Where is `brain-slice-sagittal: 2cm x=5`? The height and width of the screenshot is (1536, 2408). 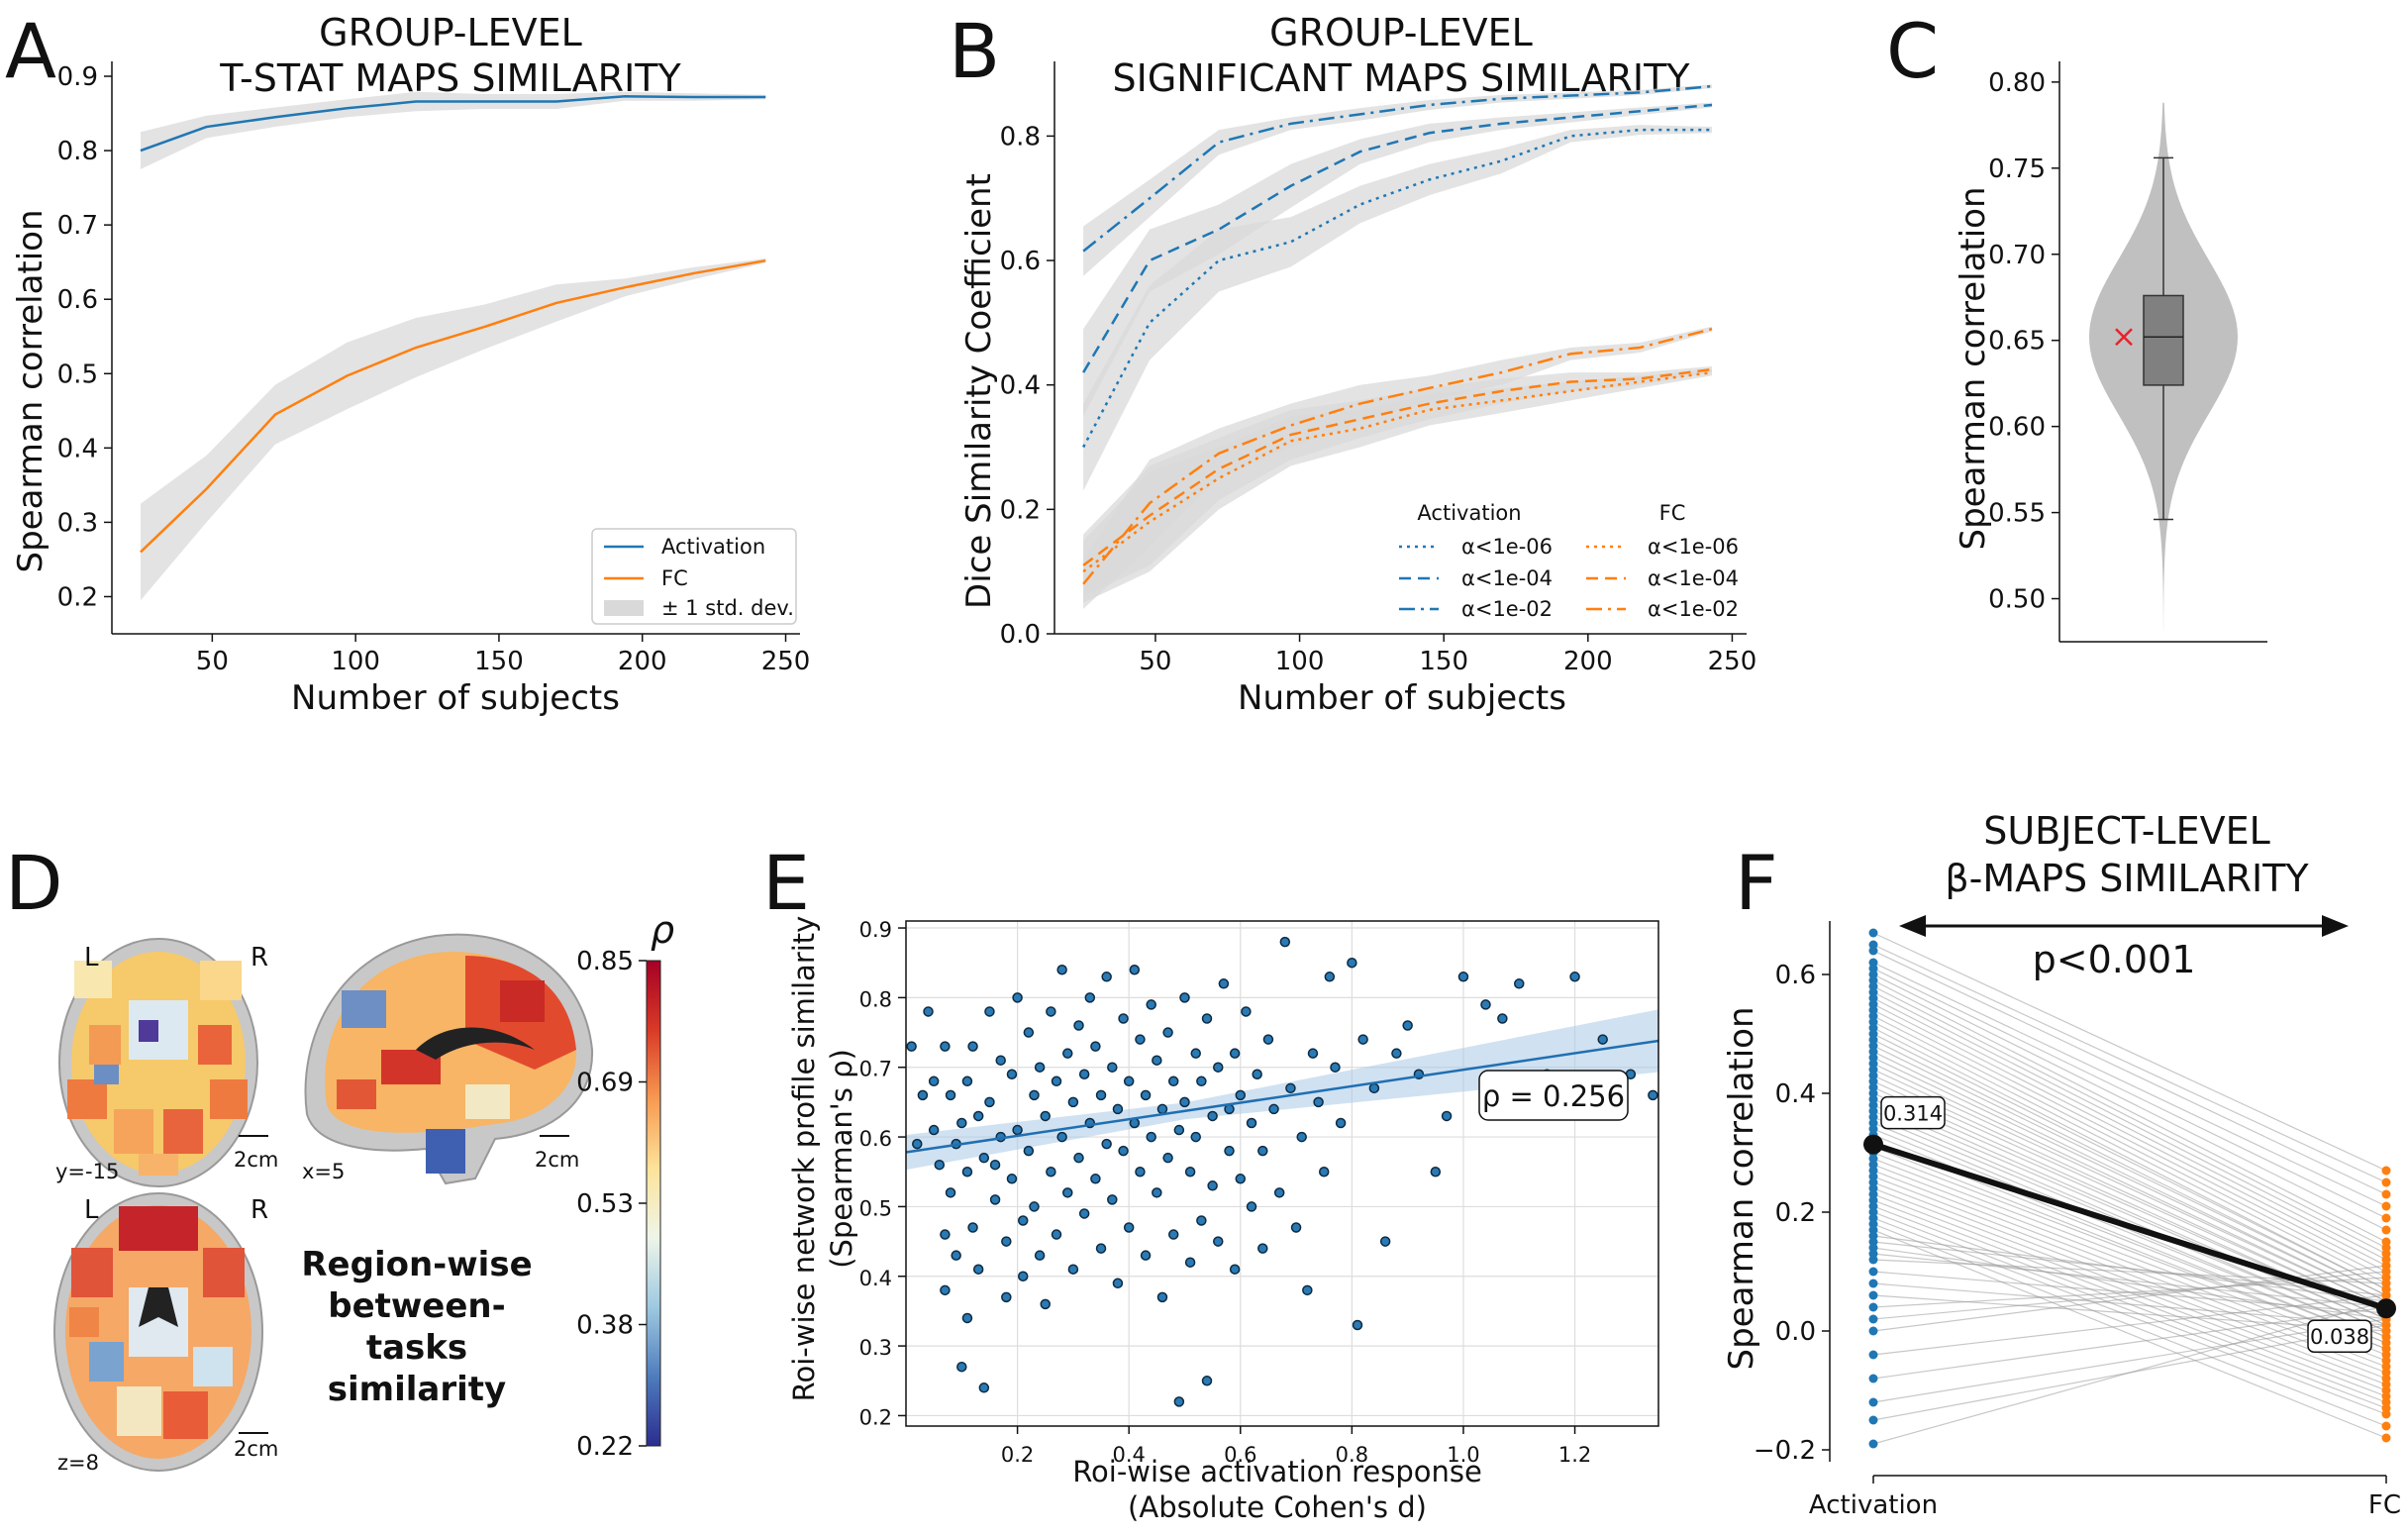
brain-slice-sagittal: 2cm x=5 is located at coordinates (448, 1059).